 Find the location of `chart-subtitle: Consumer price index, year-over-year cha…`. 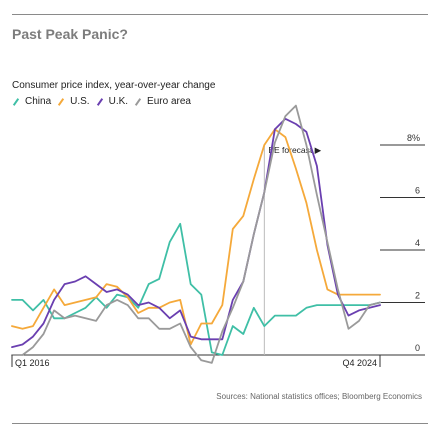

chart-subtitle: Consumer price index, year-over-year cha… is located at coordinates (114, 85).